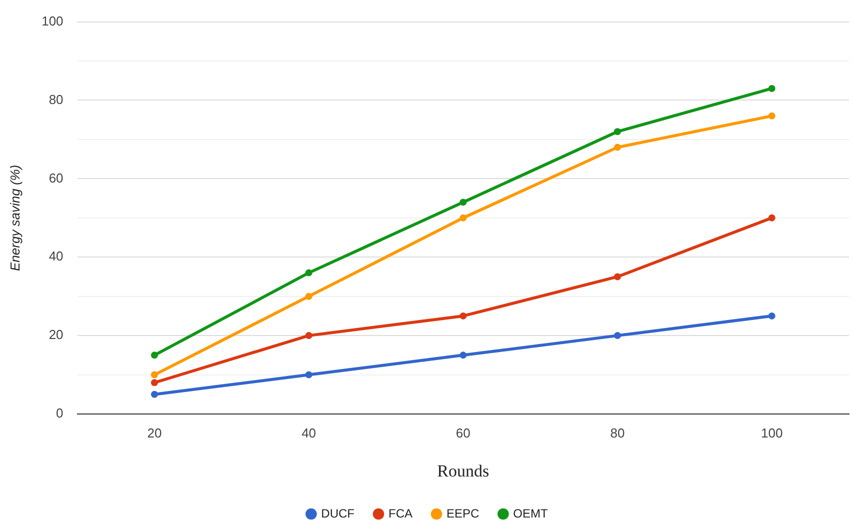 This screenshot has height=530, width=853. What do you see at coordinates (309, 432) in the screenshot?
I see `x-tick-label: 40` at bounding box center [309, 432].